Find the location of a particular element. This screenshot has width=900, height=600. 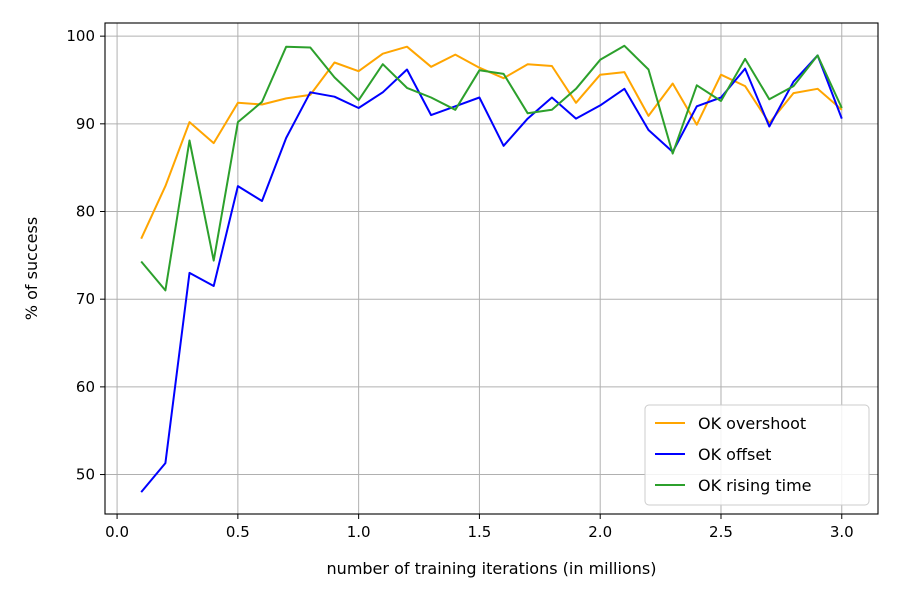

x-tick-label: 0.0 is located at coordinates (117, 532).